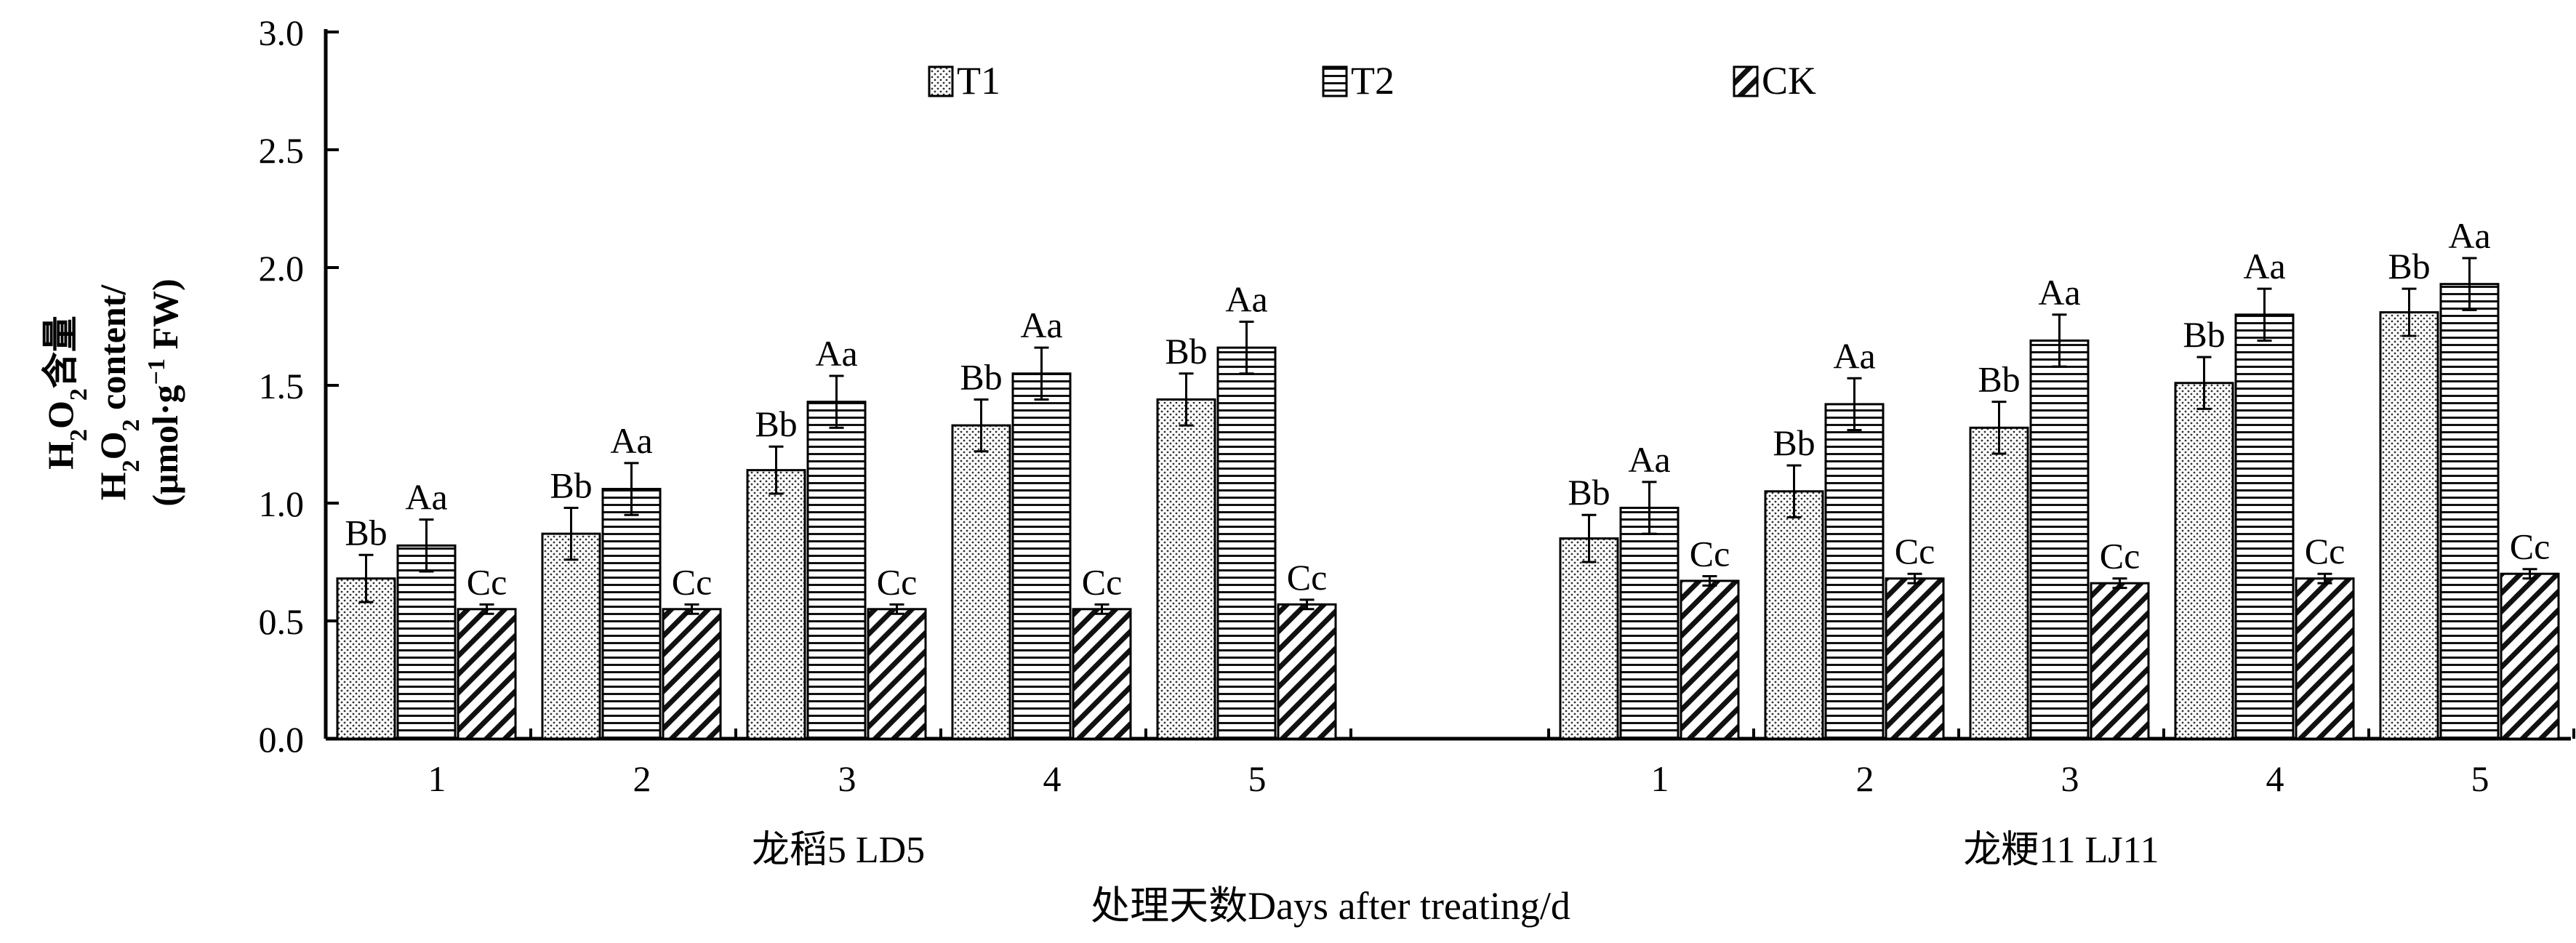 The height and width of the screenshot is (943, 2576). What do you see at coordinates (979, 81) in the screenshot?
I see `legend-label-t1: T1` at bounding box center [979, 81].